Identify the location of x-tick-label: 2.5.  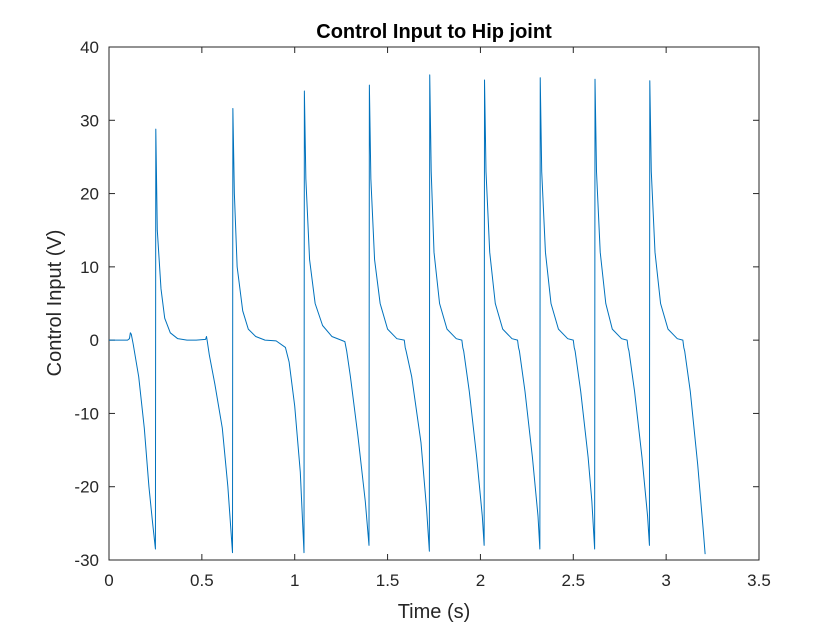
(573, 580).